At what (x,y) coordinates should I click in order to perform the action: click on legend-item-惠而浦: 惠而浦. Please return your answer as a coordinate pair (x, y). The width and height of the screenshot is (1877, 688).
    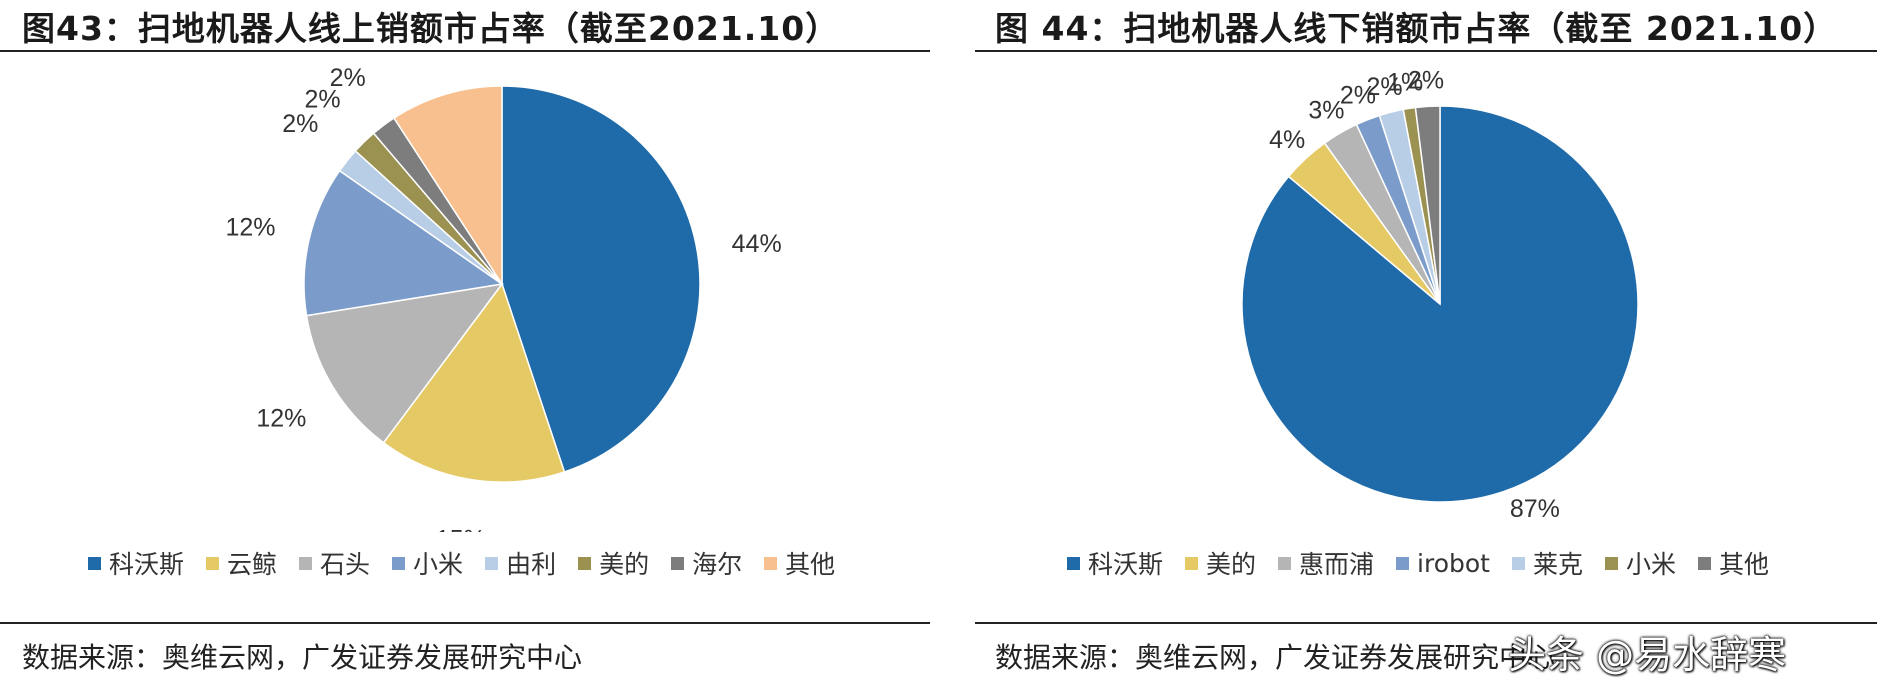
    Looking at the image, I should click on (1326, 563).